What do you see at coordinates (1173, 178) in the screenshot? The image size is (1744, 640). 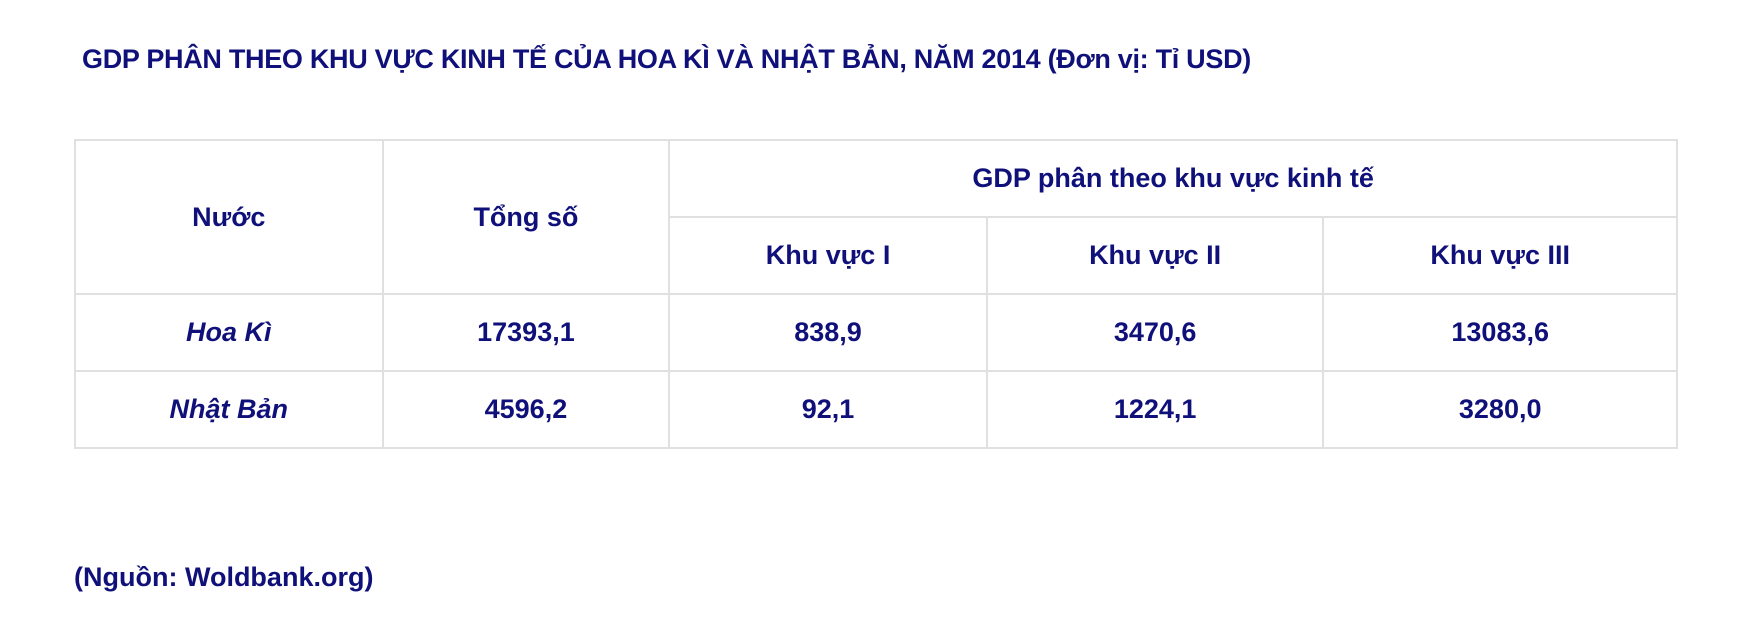 I see `header-group: GDP phân theo khu vực kinh tế` at bounding box center [1173, 178].